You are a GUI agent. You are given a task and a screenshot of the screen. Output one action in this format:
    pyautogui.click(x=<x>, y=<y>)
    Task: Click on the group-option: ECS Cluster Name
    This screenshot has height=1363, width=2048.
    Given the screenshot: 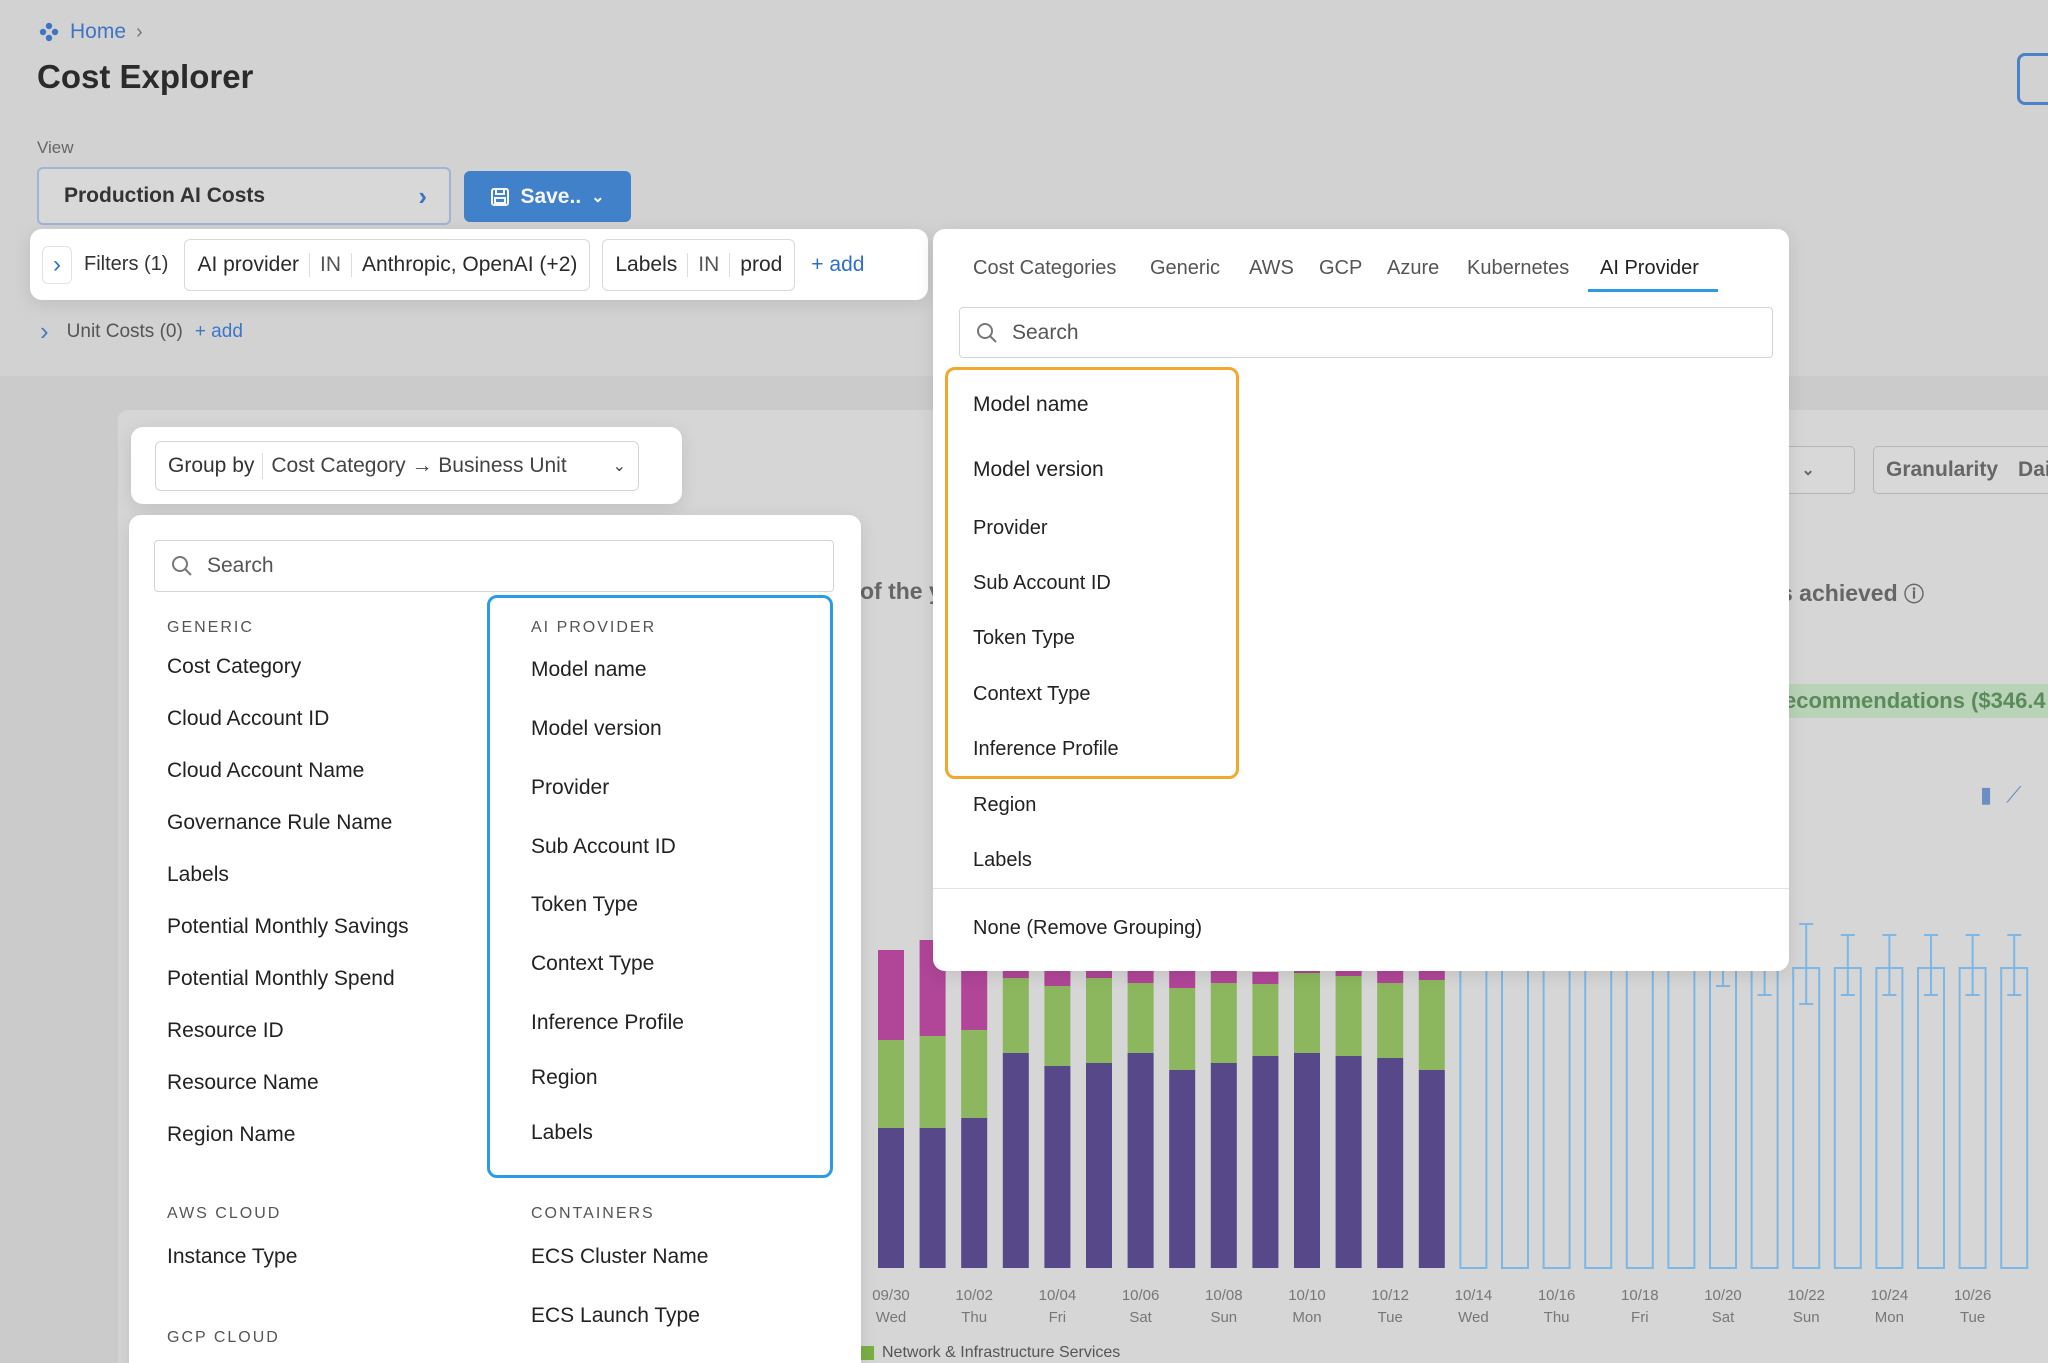 What is the action you would take?
    pyautogui.click(x=620, y=1256)
    